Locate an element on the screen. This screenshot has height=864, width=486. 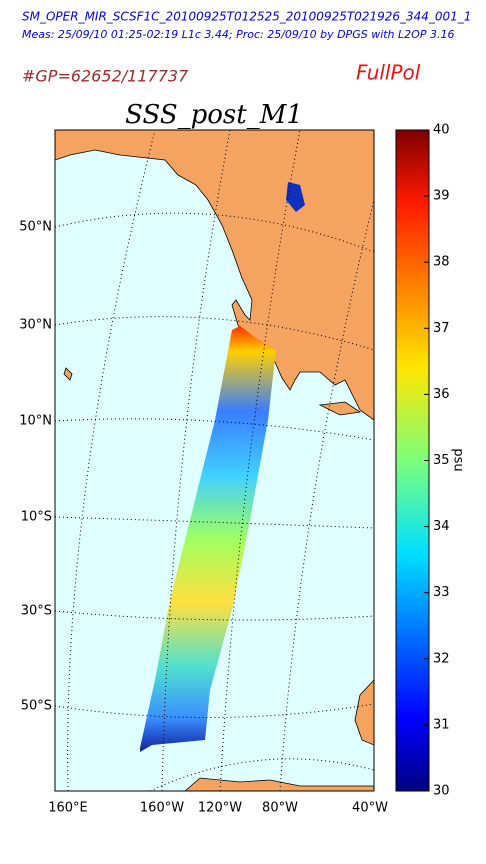
hawaii is located at coordinates (68, 374).